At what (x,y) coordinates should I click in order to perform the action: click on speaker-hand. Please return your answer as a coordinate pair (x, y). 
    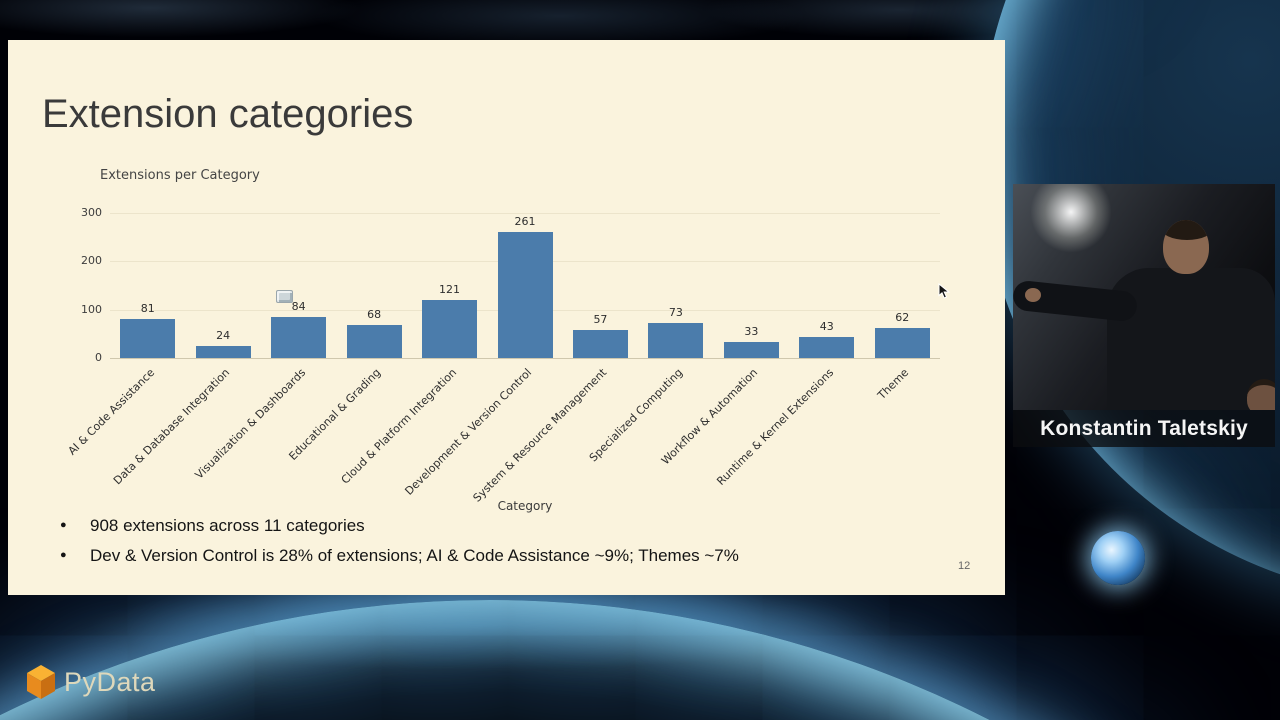
    Looking at the image, I should click on (1033, 295).